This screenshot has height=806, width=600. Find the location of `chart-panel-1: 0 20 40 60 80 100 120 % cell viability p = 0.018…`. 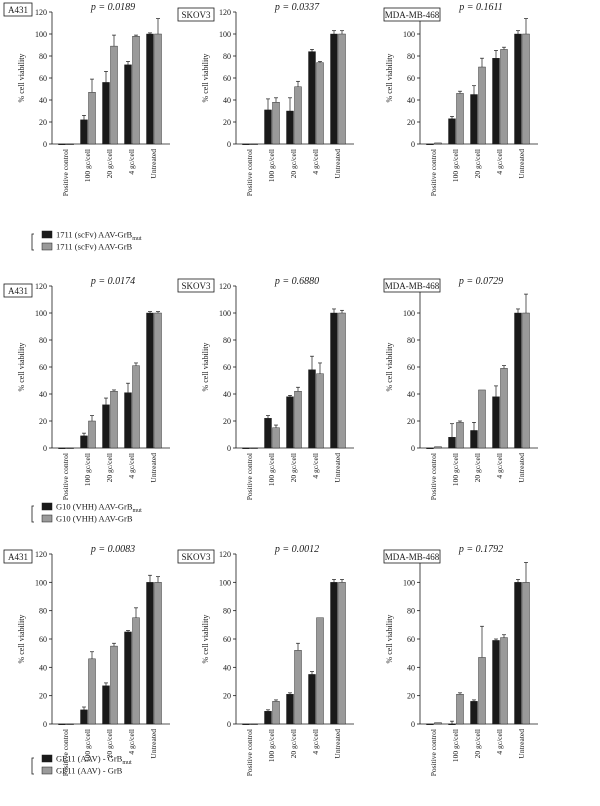

chart-panel-1: 0 20 40 60 80 100 120 % cell viability p = 0.018… is located at coordinates (86, 99).